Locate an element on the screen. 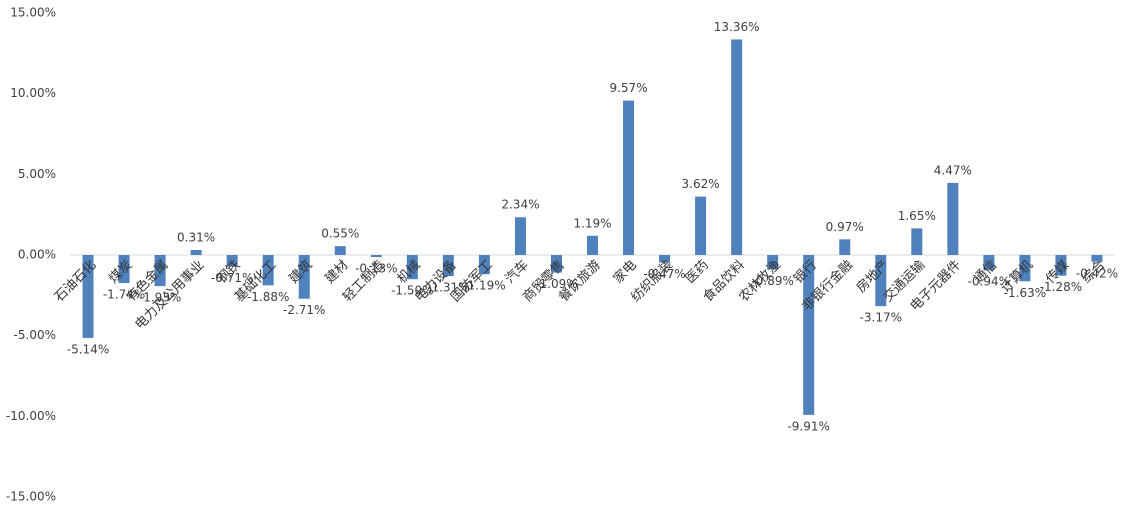  x-tick-label: 汽车 is located at coordinates (517, 272).